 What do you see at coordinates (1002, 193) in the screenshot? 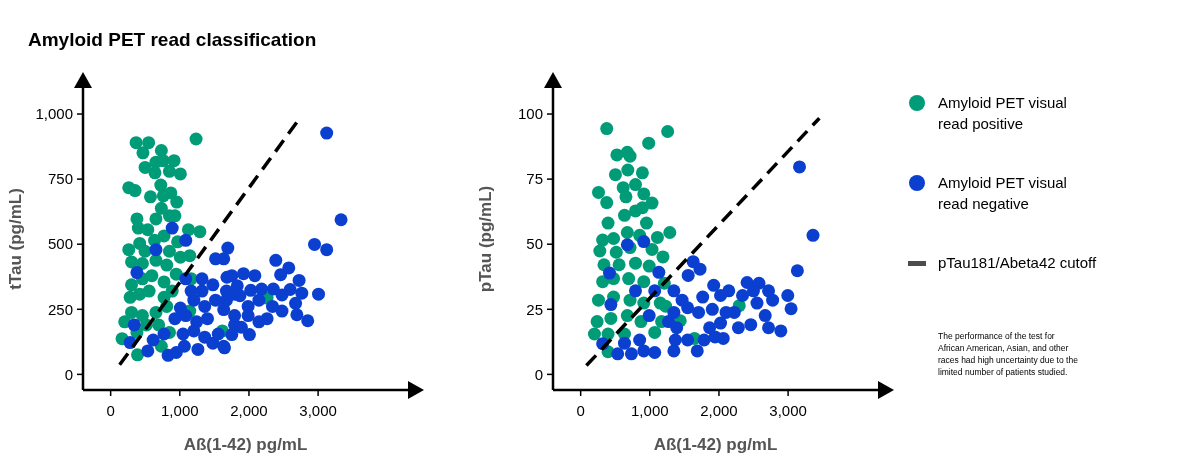
I see `legend-label: Amyloid PET visual read negative` at bounding box center [1002, 193].